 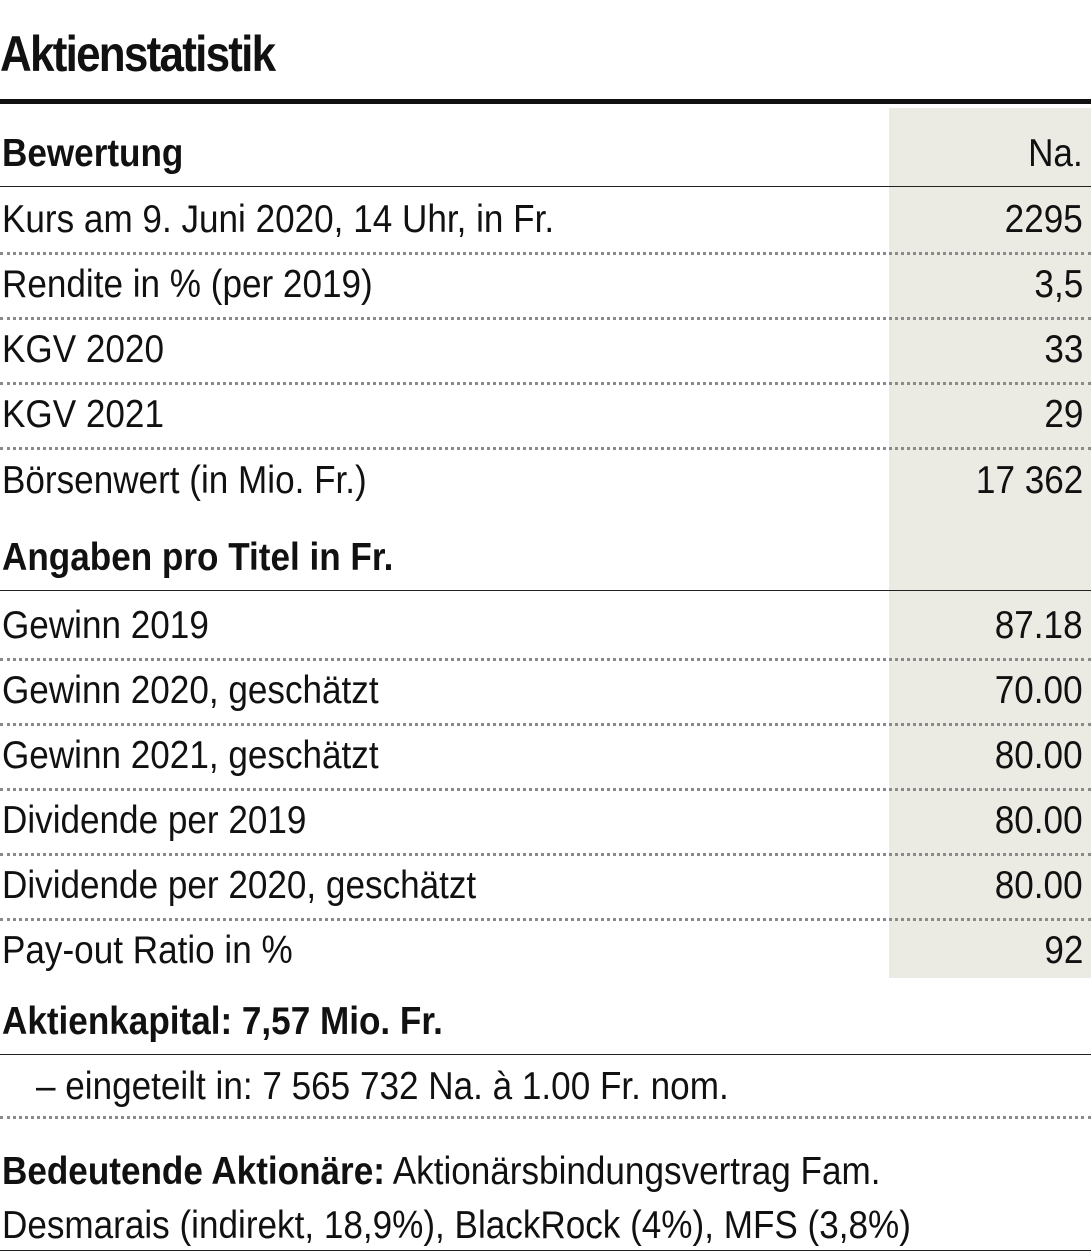 What do you see at coordinates (190, 690) in the screenshot?
I see `row-label: Gewinn 2020, geschätzt` at bounding box center [190, 690].